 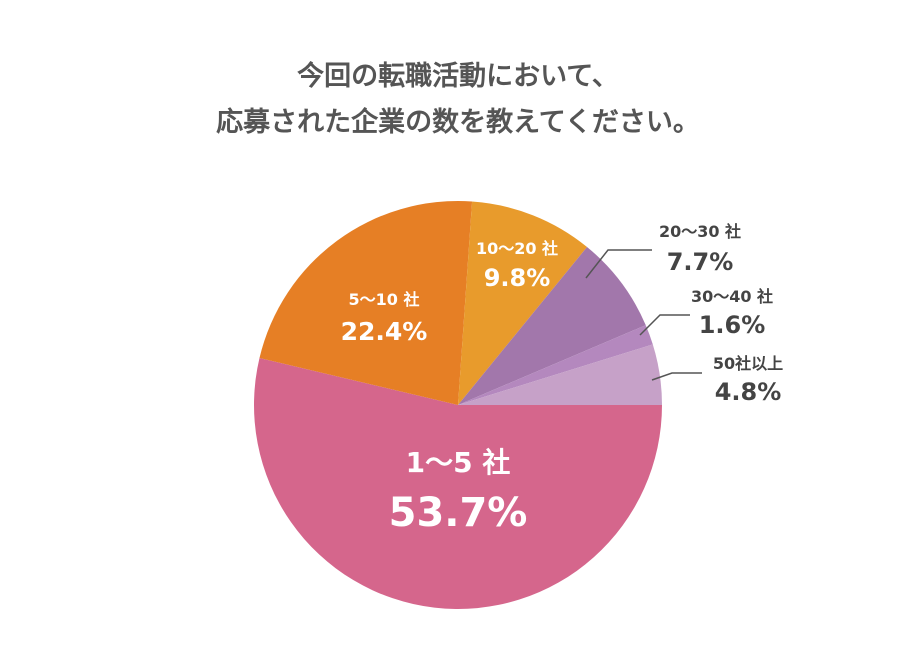 I want to click on slice-label: 20〜30 社, so click(x=700, y=231).